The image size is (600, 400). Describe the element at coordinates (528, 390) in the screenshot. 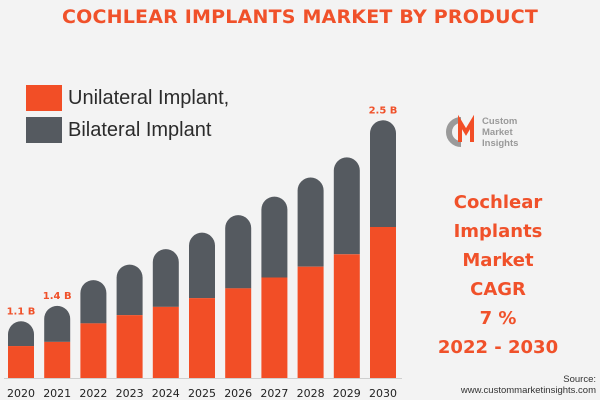

I see `source-url: www.custommarketinsights.com` at that location.